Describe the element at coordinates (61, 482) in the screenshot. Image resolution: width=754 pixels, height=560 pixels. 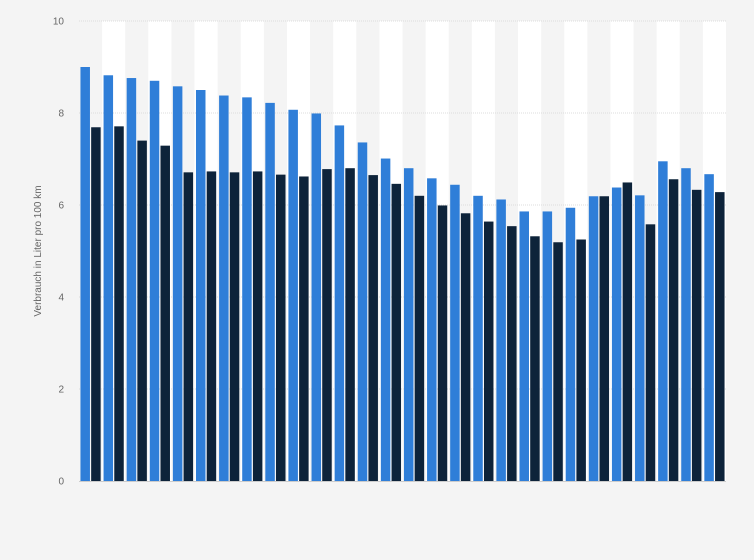
I see `y-tick-label: 0` at that location.